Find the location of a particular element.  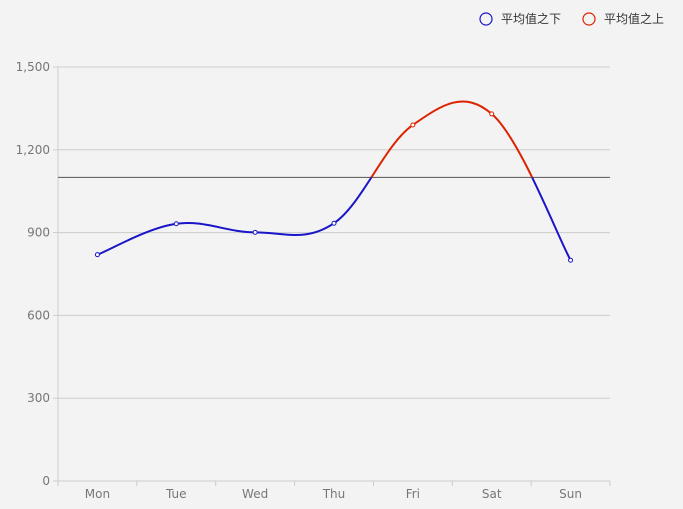

y-tick-label: 300 is located at coordinates (38, 398).